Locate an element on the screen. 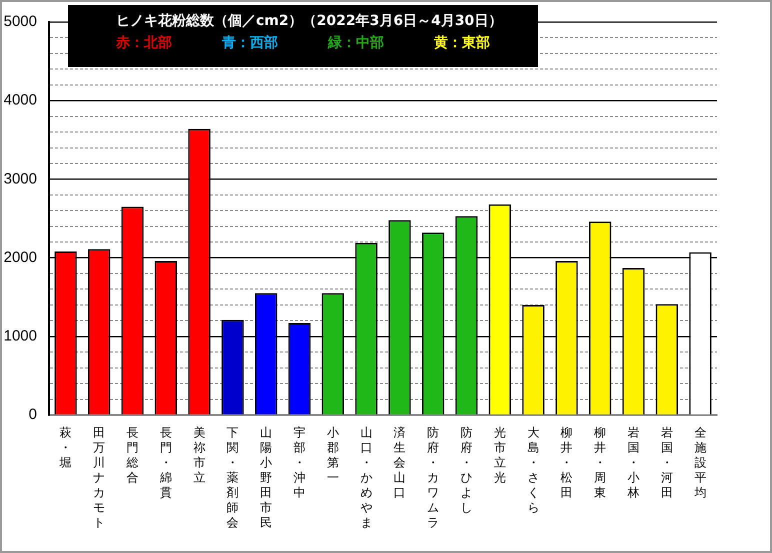 This screenshot has width=772, height=553. x-tick-label: 山口・かめやま is located at coordinates (366, 478).